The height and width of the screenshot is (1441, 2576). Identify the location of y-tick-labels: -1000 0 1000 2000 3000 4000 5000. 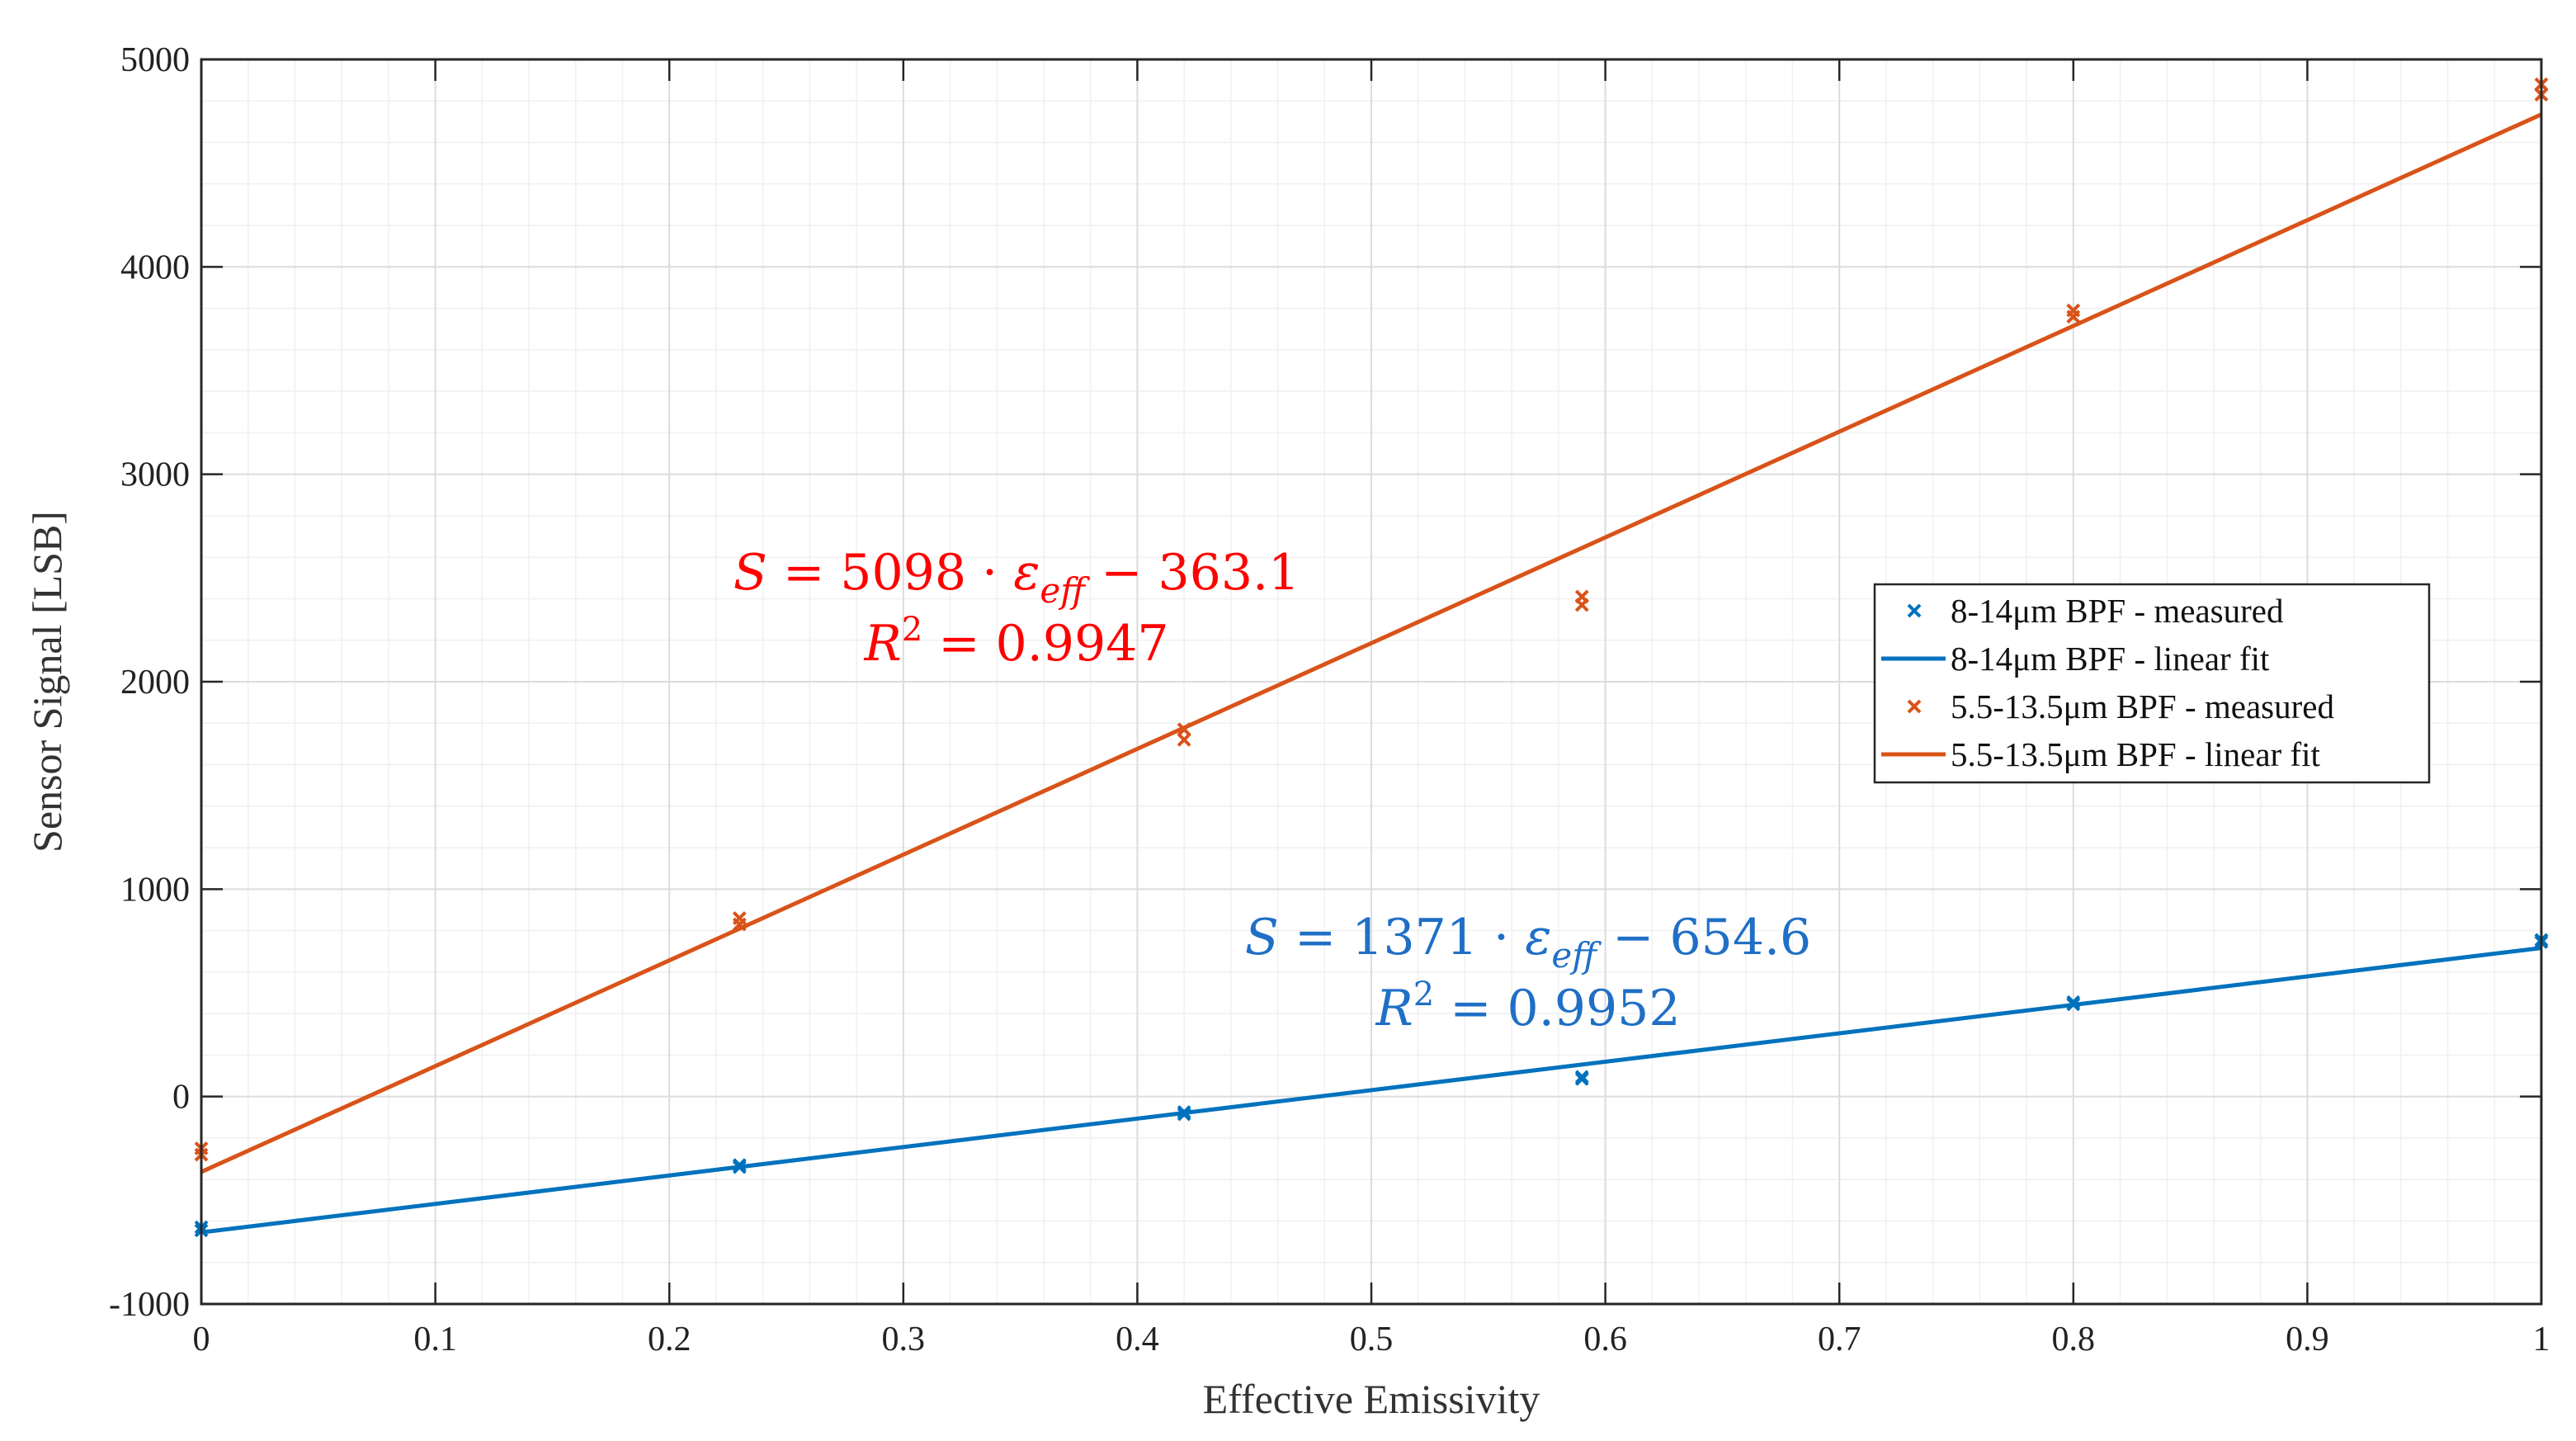
(149, 682).